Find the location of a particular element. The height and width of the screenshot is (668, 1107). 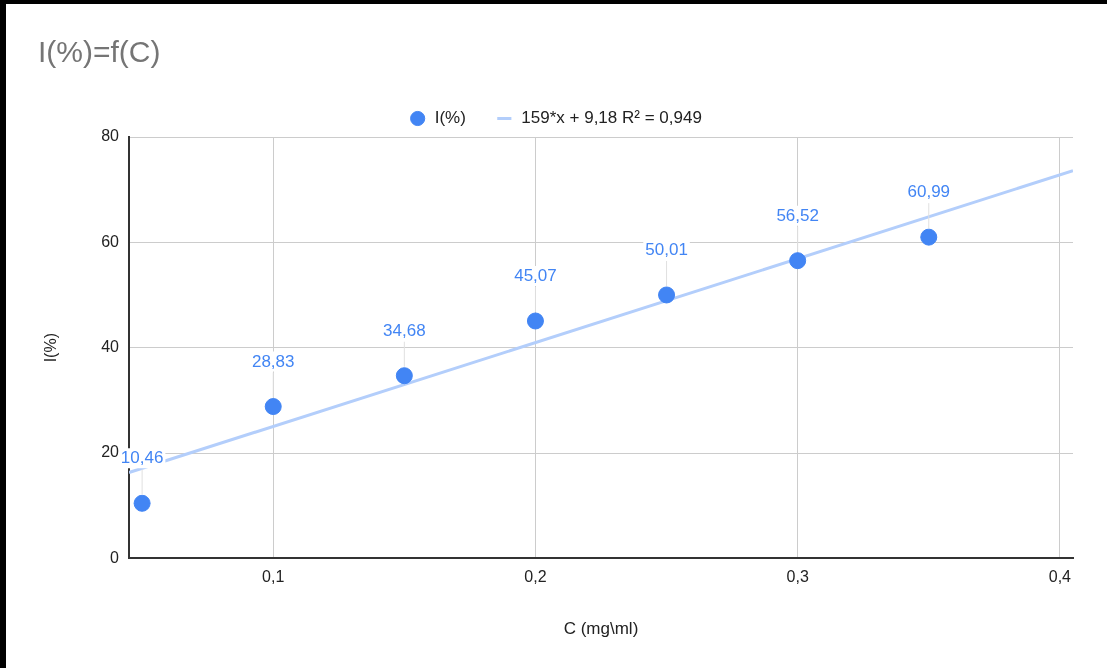

y-tick-label: 20 is located at coordinates (110, 452).